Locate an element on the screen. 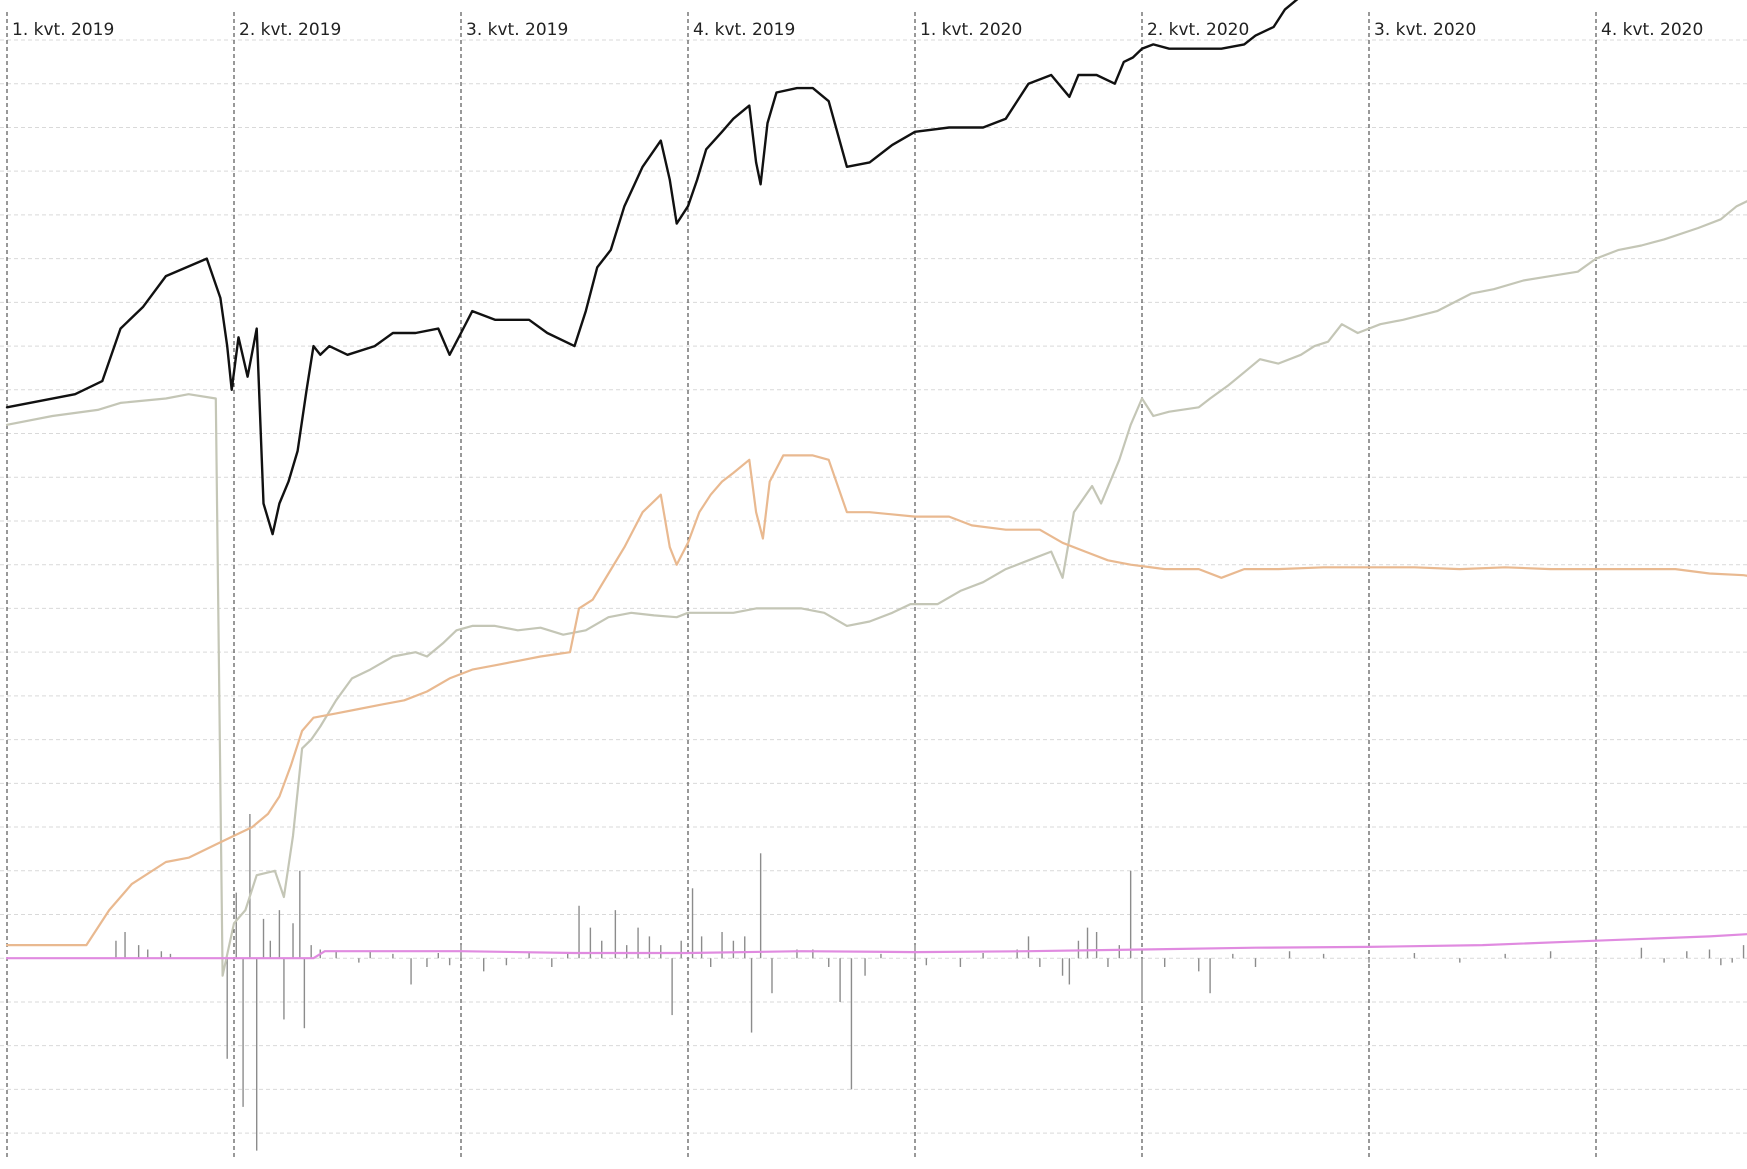  quarter-label: 2. kvt. 2020 is located at coordinates (1198, 30).